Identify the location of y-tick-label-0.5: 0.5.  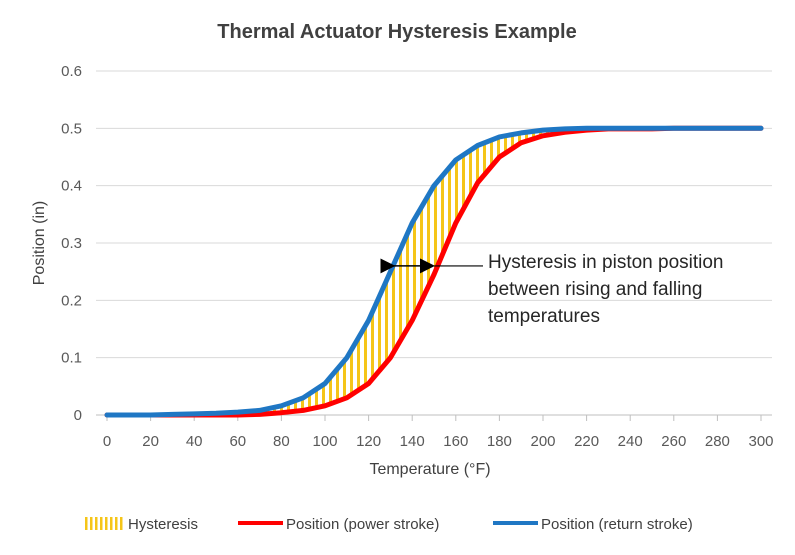
(71, 128).